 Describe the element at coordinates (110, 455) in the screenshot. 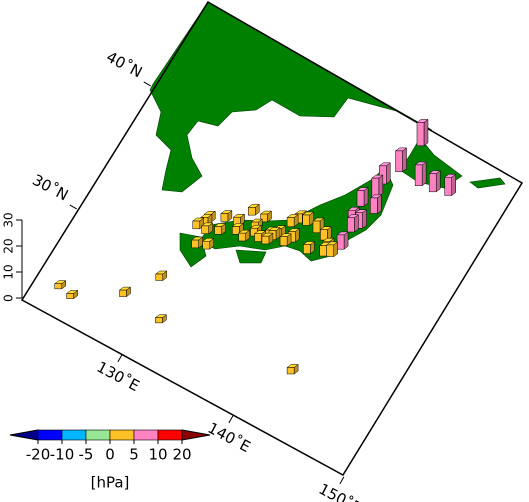

I see `colorbar-tick-label: 0` at that location.